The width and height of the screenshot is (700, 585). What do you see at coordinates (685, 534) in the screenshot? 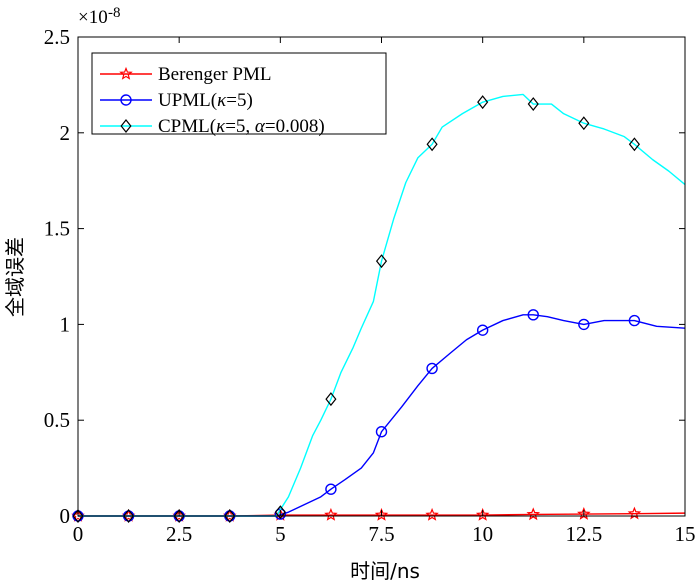
I see `x-tick-label: 15` at bounding box center [685, 534].